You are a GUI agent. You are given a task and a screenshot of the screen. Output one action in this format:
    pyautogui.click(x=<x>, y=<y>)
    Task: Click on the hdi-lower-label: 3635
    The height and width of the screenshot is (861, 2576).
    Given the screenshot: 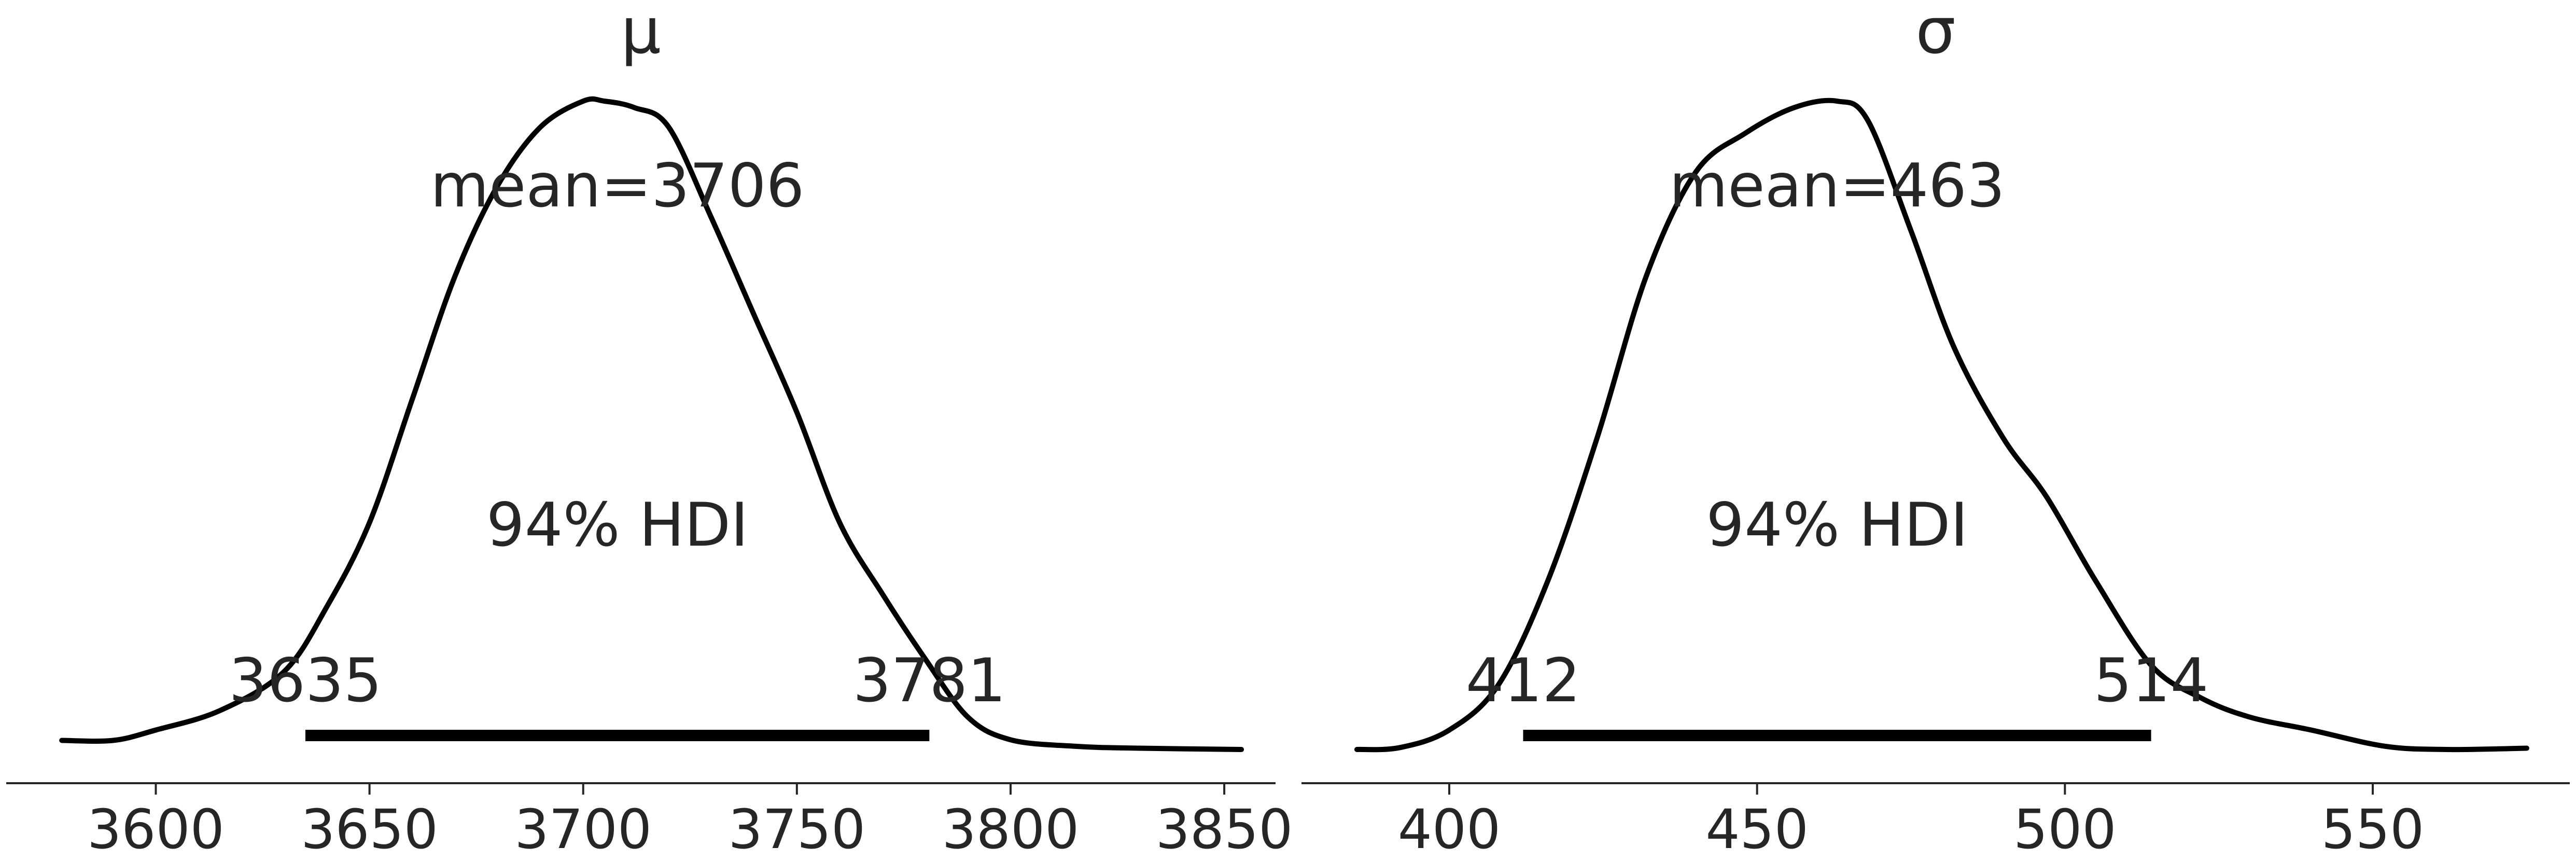 What is the action you would take?
    pyautogui.click(x=305, y=681)
    